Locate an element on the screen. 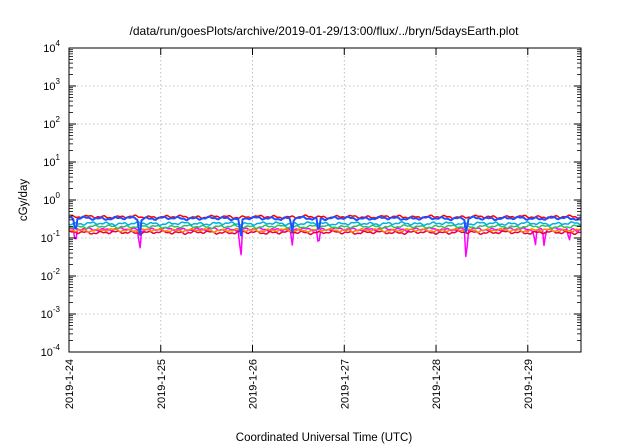 This screenshot has width=640, height=448. y-tick-label: 10⁻¹ is located at coordinates (51, 237).